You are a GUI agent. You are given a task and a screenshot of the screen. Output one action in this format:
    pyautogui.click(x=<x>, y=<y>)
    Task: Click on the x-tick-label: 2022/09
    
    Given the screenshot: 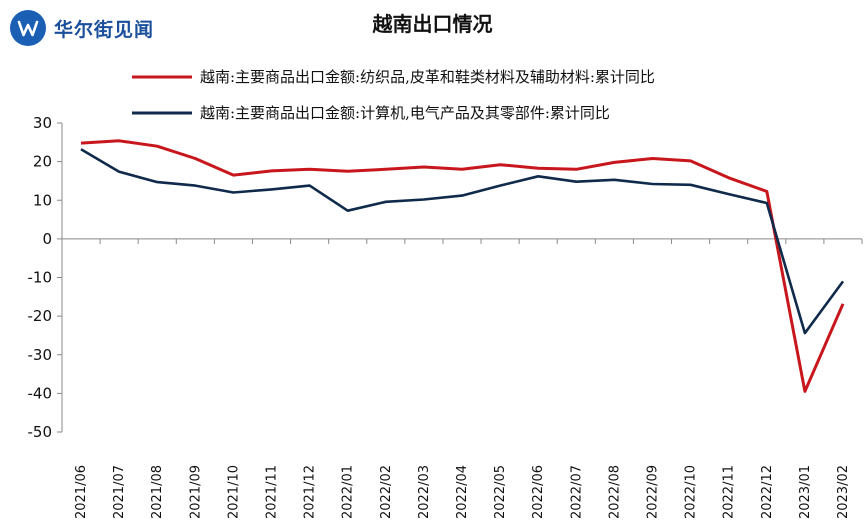 What is the action you would take?
    pyautogui.click(x=652, y=492)
    